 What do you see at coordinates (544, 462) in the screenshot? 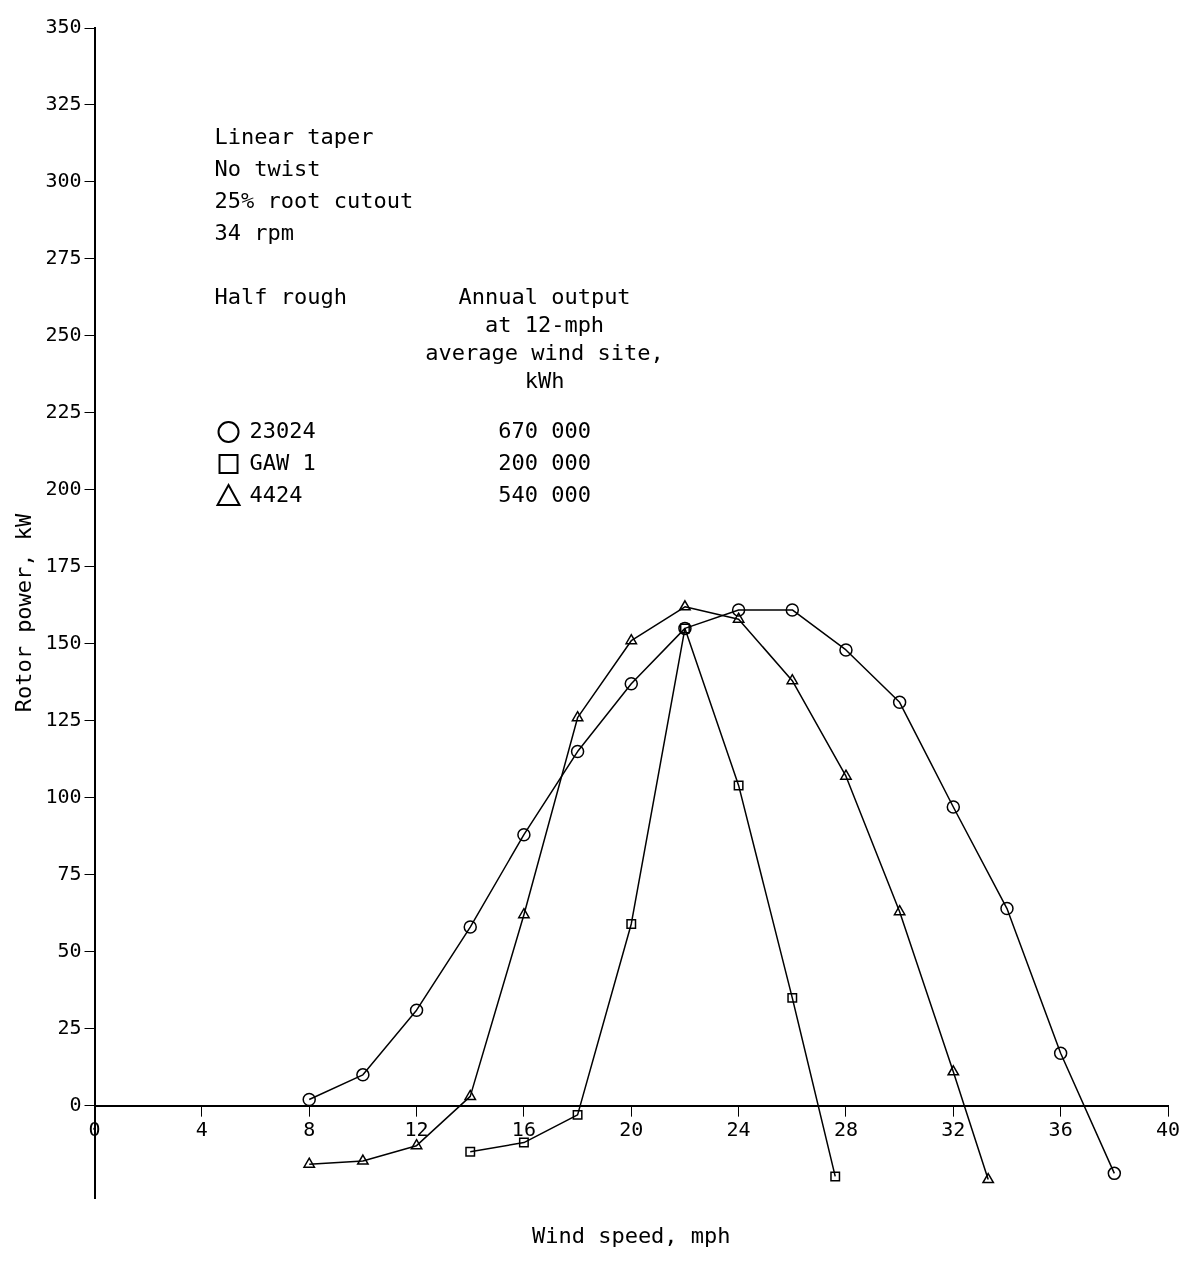
I see `annotation: 200 000` at bounding box center [544, 462].